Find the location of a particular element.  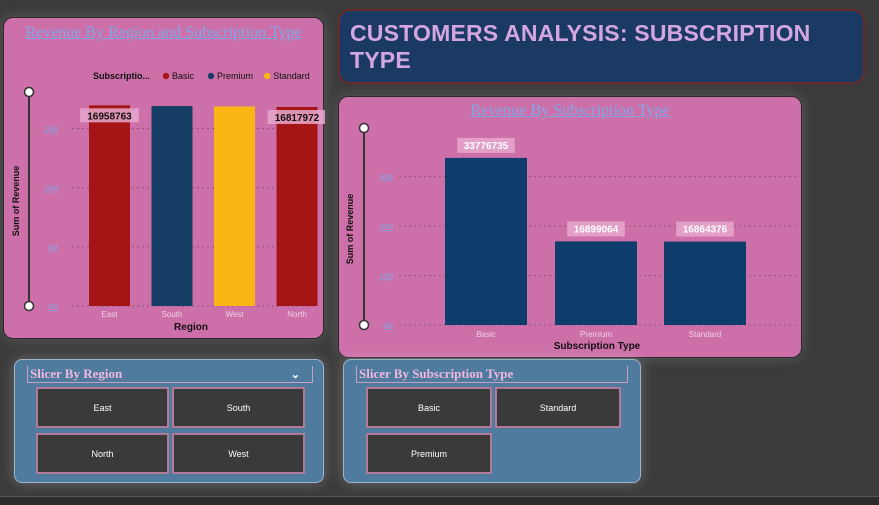

subscription-option-premium: Premium is located at coordinates (429, 453).